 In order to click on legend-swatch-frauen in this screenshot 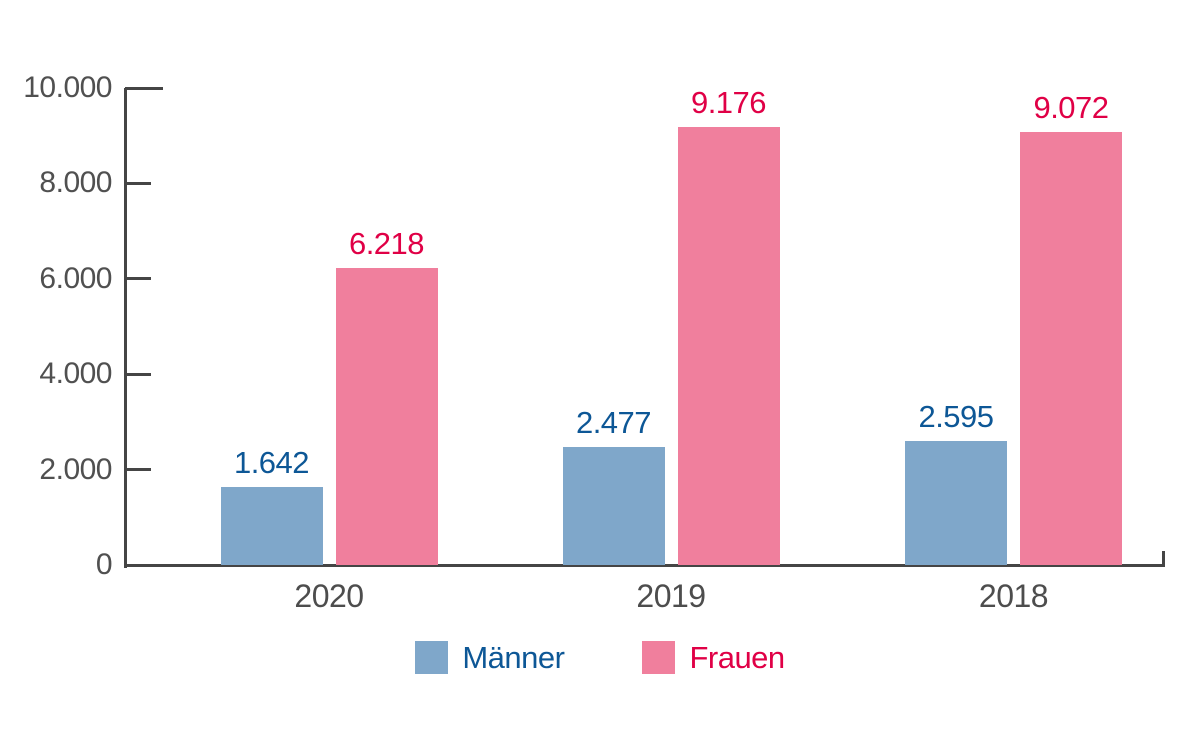, I will do `click(659, 657)`.